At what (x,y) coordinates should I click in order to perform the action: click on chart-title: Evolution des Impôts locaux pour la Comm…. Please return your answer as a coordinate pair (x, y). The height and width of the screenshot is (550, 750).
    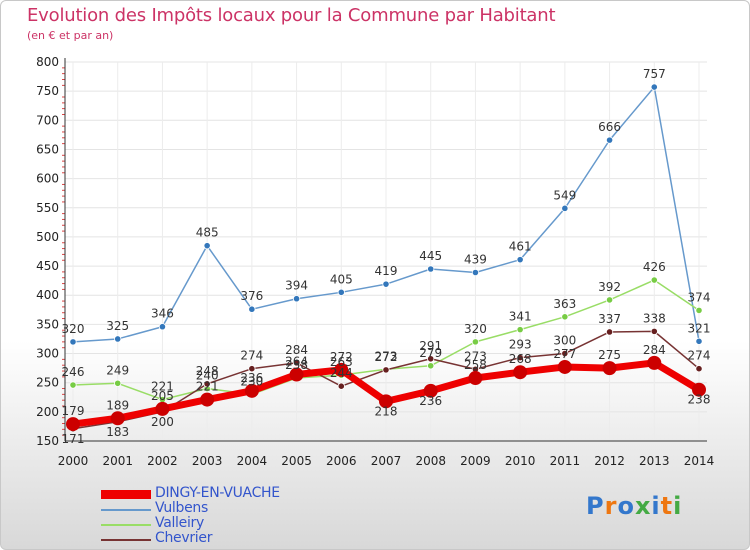
    Looking at the image, I should click on (291, 15).